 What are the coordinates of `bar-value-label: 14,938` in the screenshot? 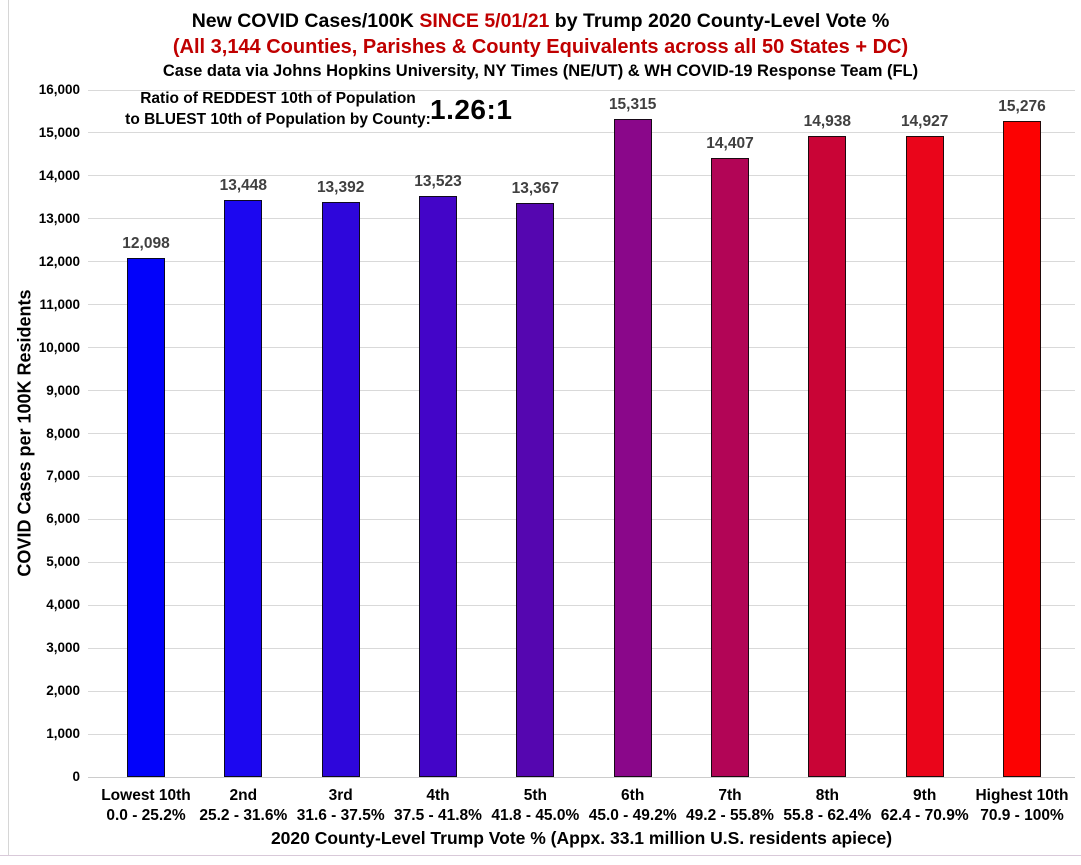 It's located at (827, 121).